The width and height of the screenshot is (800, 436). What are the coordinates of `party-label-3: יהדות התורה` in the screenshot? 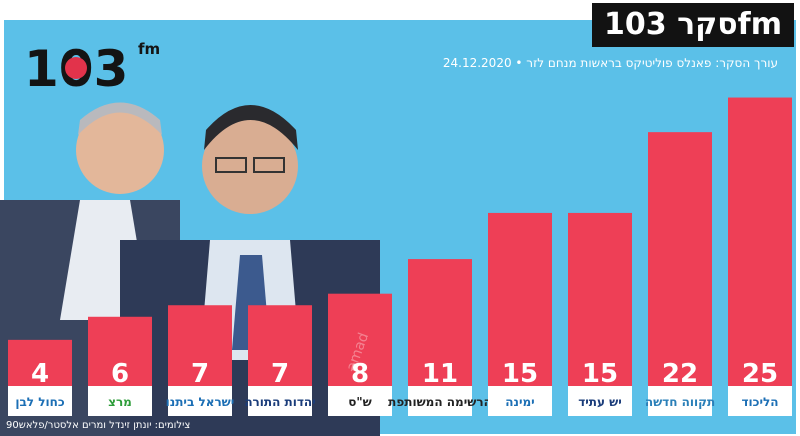 It's located at (279, 402).